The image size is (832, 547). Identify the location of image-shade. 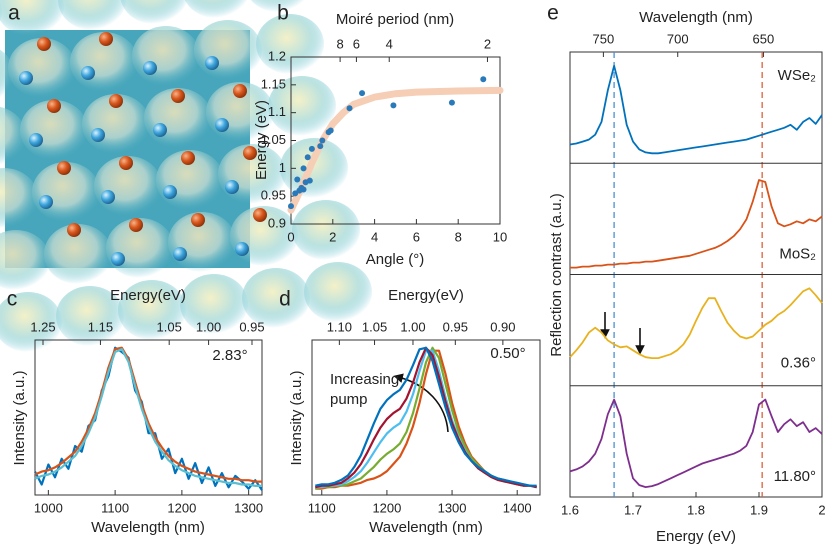
(127, 149).